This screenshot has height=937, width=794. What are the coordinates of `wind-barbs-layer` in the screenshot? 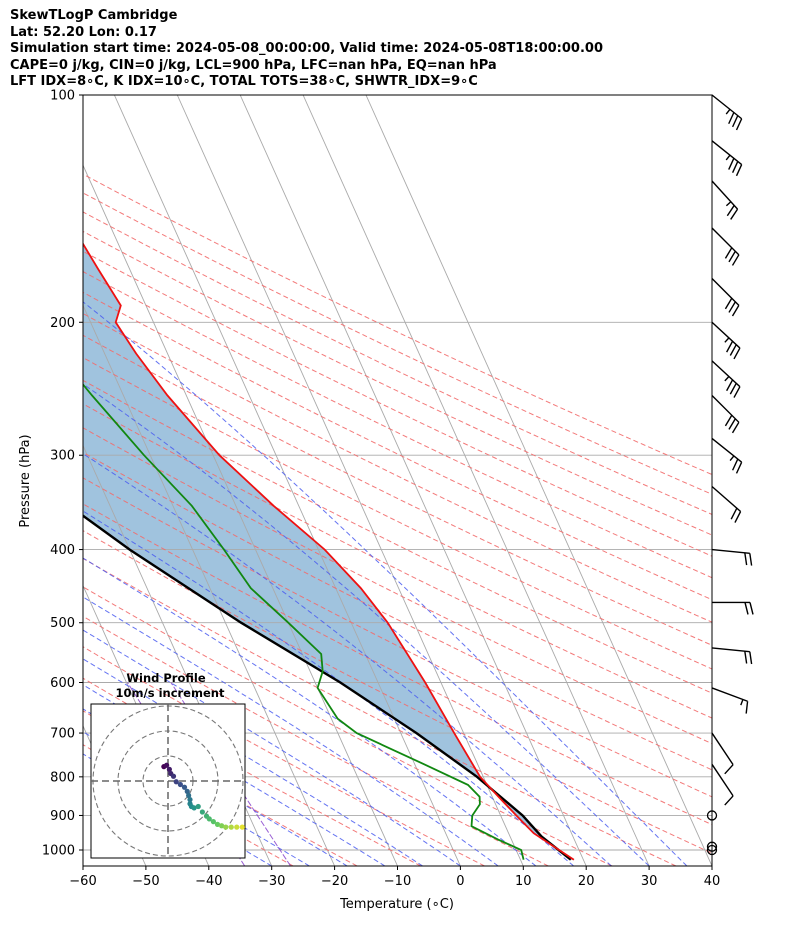 It's located at (730, 475).